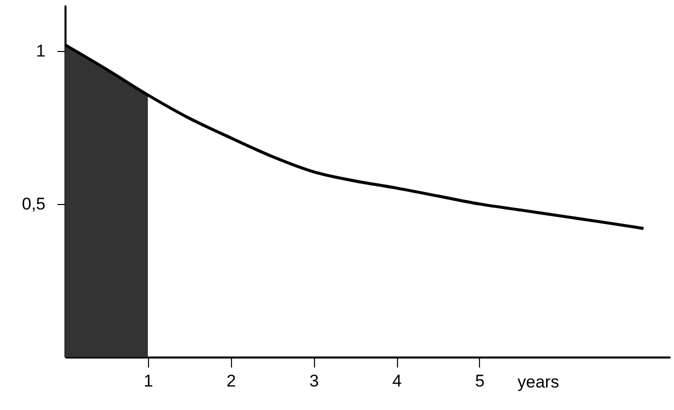 The image size is (674, 410). Describe the element at coordinates (34, 204) in the screenshot. I see `y-tick-label: 0,5` at that location.